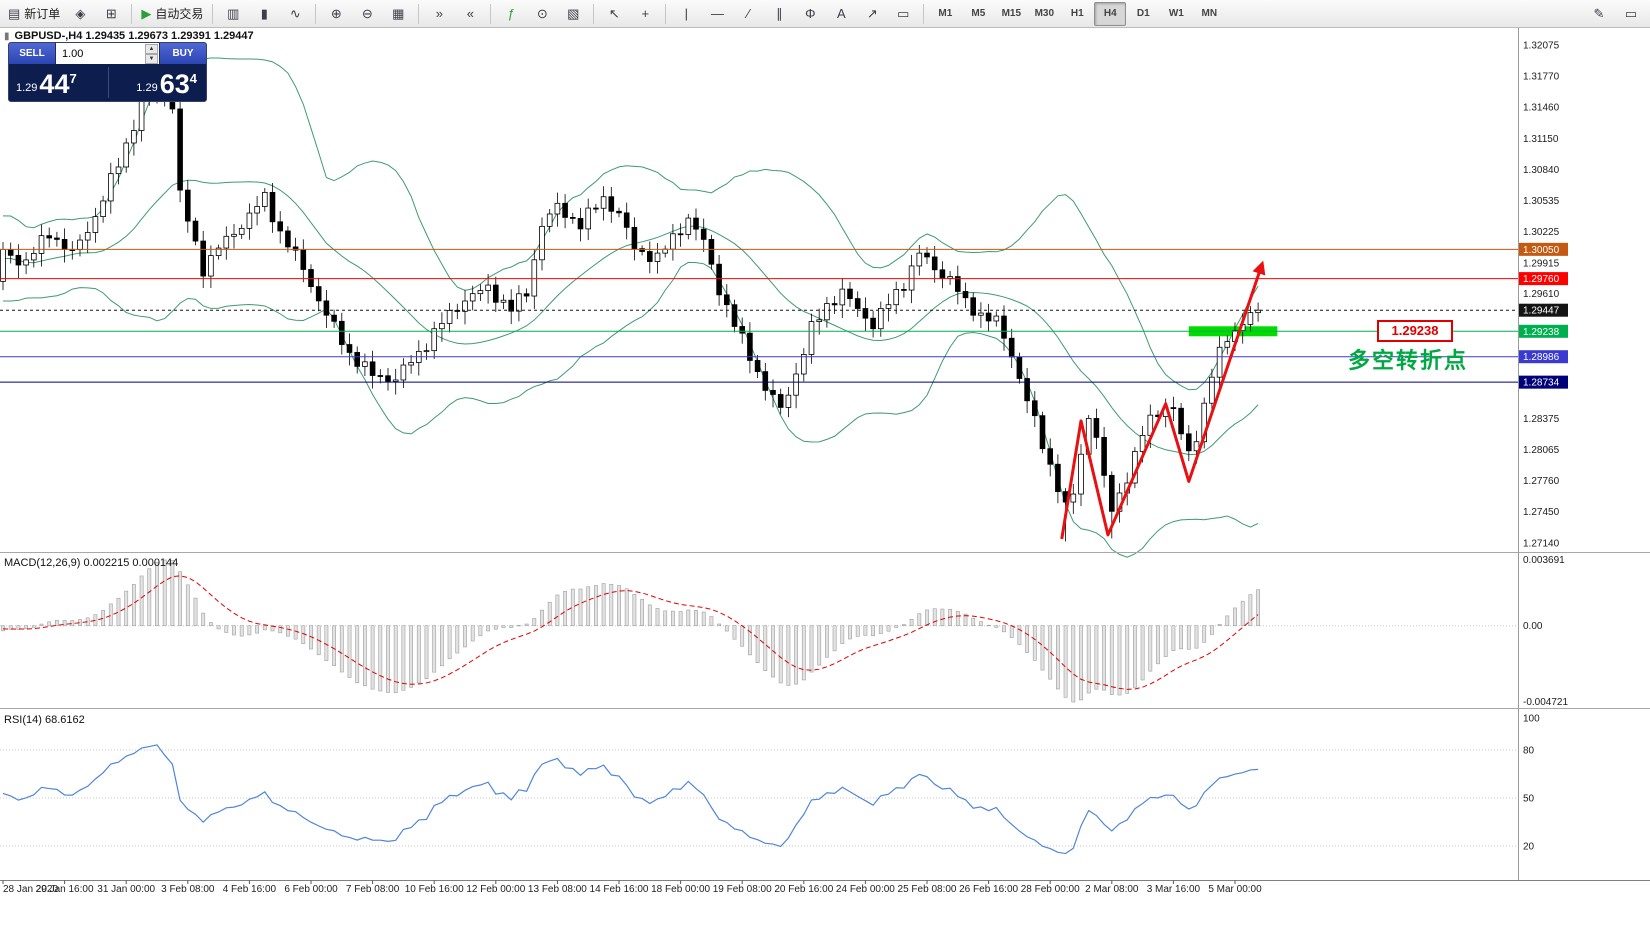 The height and width of the screenshot is (943, 1650). Describe the element at coordinates (1541, 170) in the screenshot. I see `svg-text: 1.30840` at that location.